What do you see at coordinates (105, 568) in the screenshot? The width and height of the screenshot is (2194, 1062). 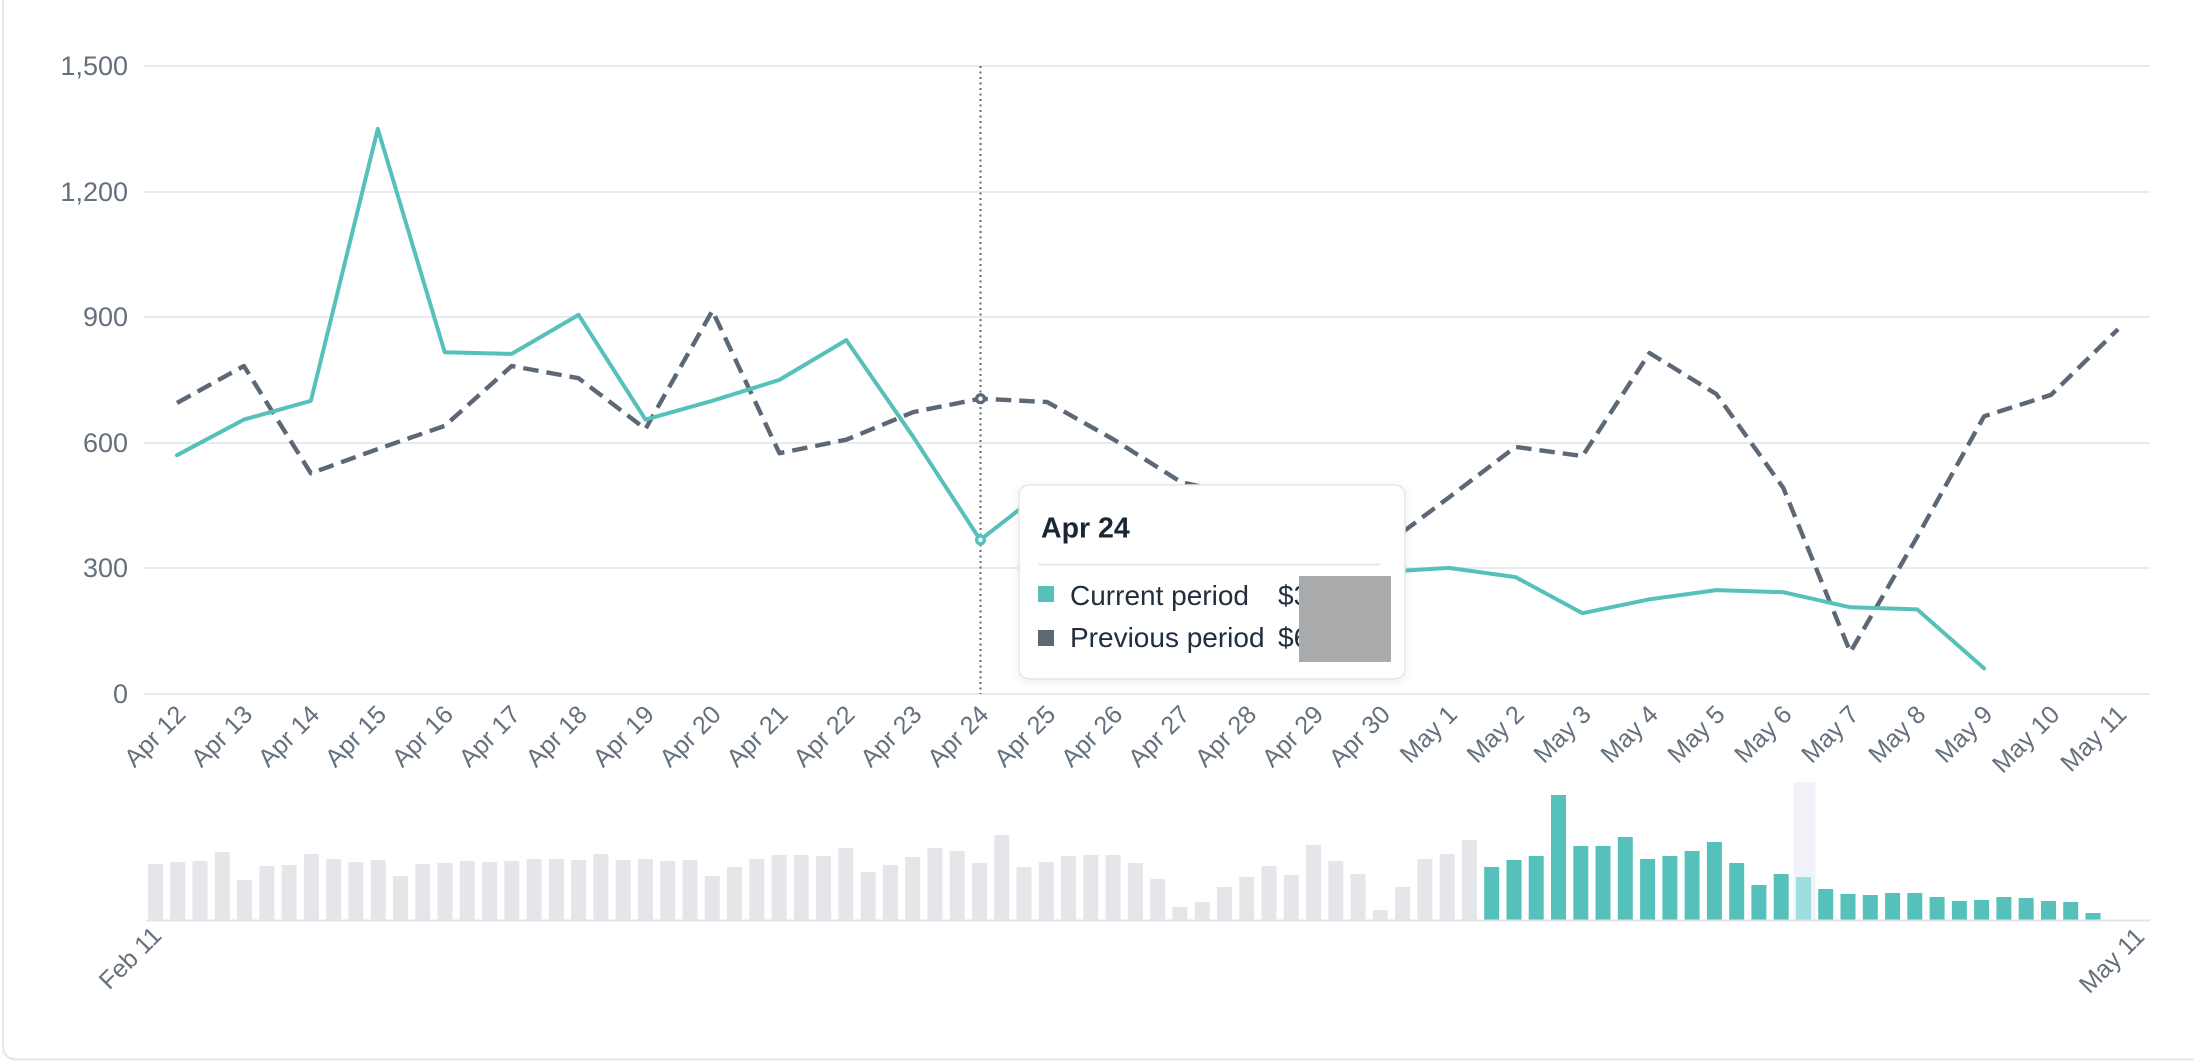 I see `svg-text: 300` at bounding box center [105, 568].